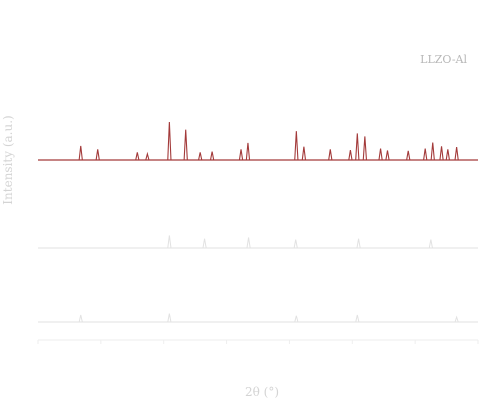 The height and width of the screenshot is (407, 490). What do you see at coordinates (262, 392) in the screenshot?
I see `x-axis-label: 2θ (°)` at bounding box center [262, 392].